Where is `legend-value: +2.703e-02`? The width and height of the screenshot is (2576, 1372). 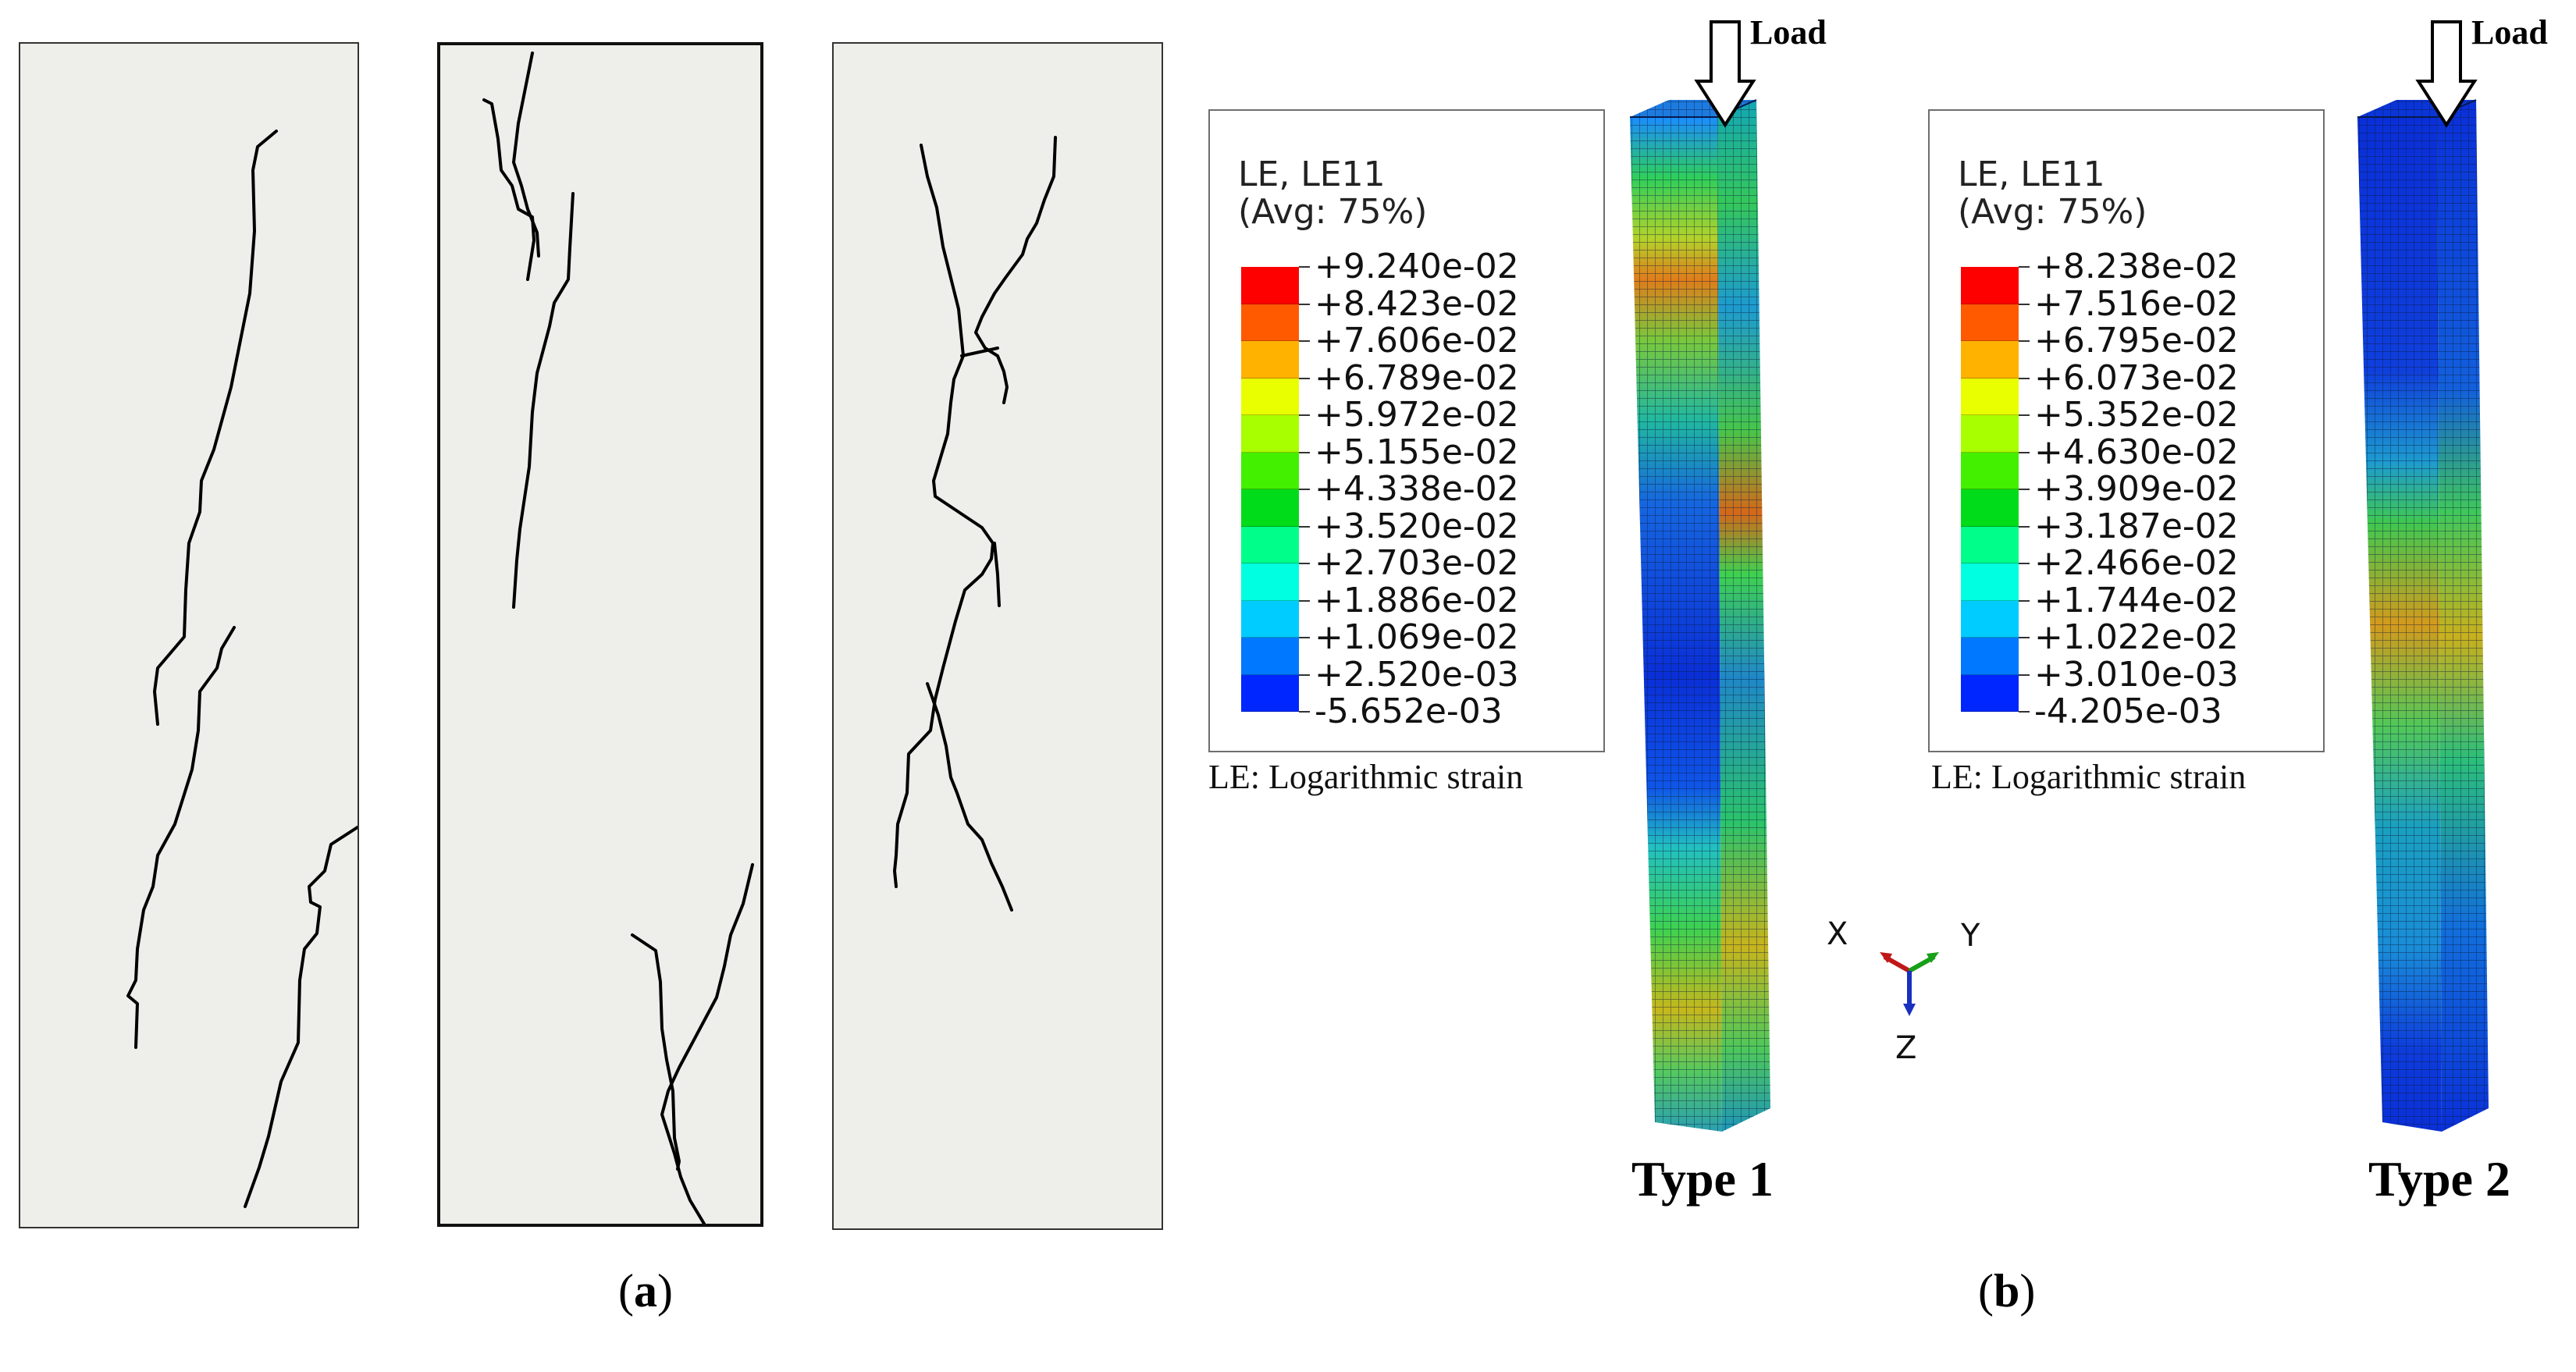 legend-value: +2.703e-02 is located at coordinates (1417, 563).